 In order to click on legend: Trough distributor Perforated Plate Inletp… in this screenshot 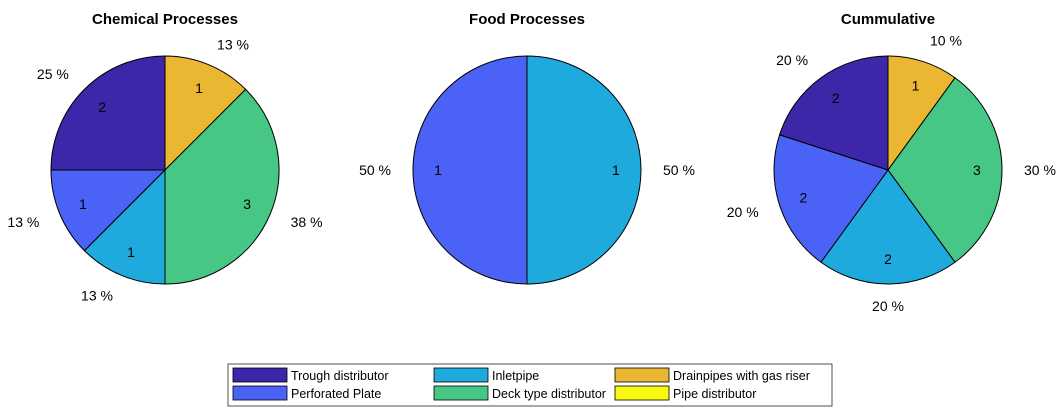, I will do `click(530, 385)`.